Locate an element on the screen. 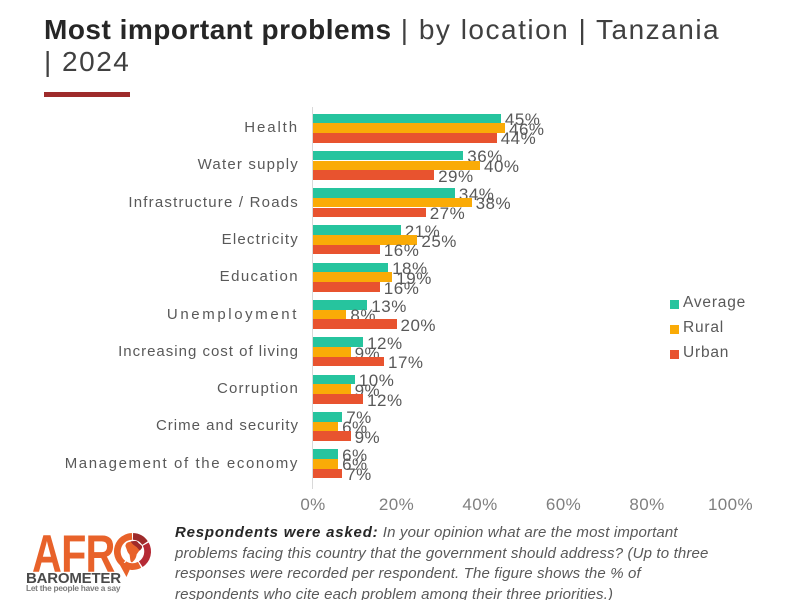 This screenshot has width=800, height=600. svg-text: BAROMETER is located at coordinates (73, 578).